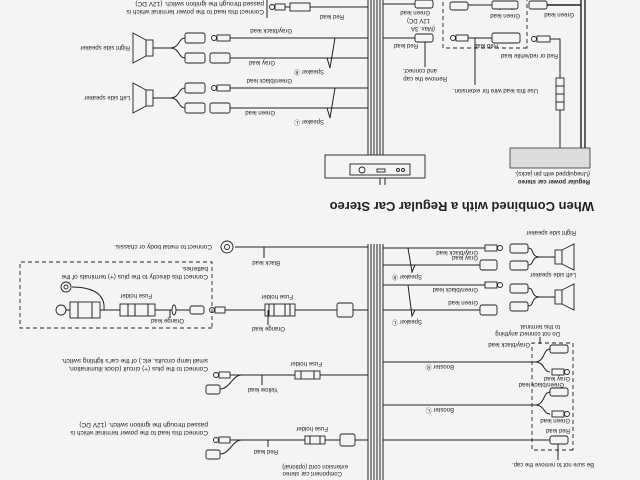 Image resolution: width=640 pixels, height=480 pixels. Describe the element at coordinates (263, 389) in the screenshot. I see `yellow-lead-label: Yellow lead` at that location.